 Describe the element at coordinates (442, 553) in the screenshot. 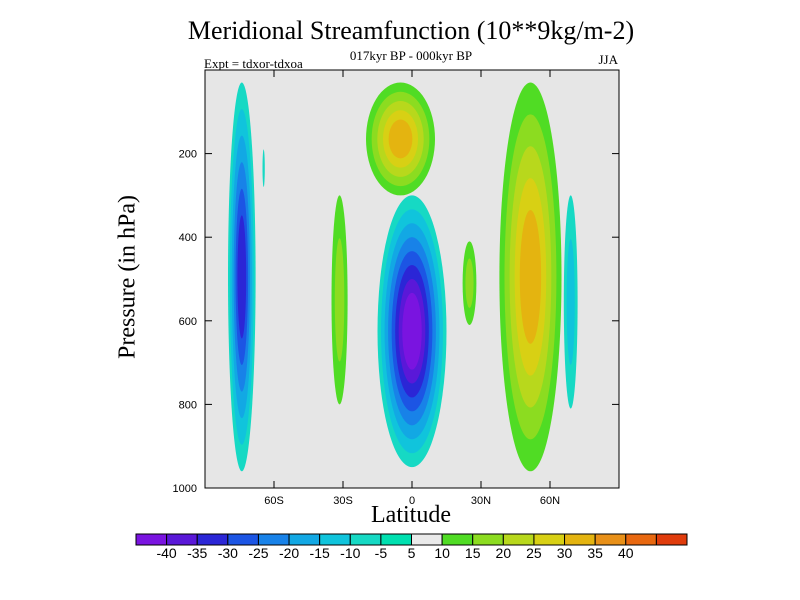

I see `colorbar-label: 10` at that location.